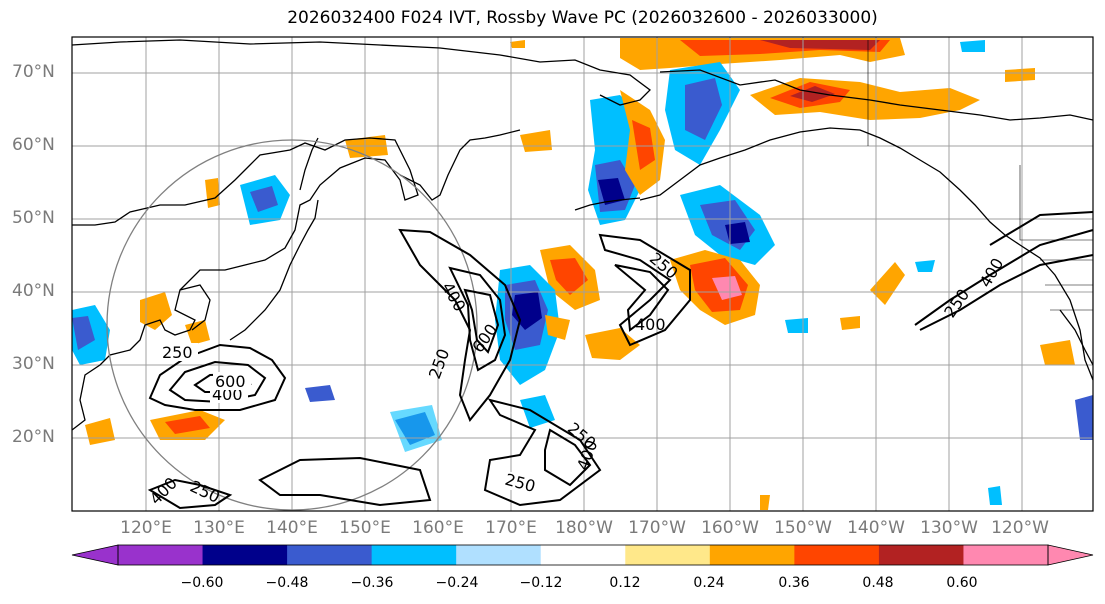 This screenshot has width=1105, height=604. What do you see at coordinates (438, 528) in the screenshot?
I see `lon-label-160e: 160°E` at bounding box center [438, 528].